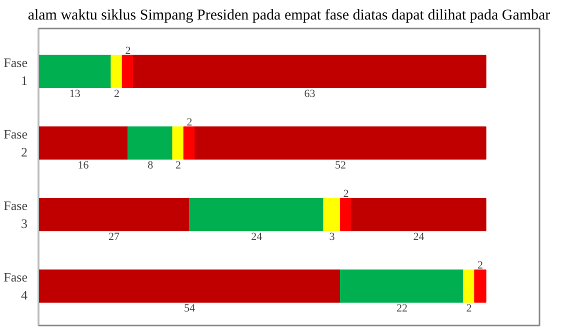 The height and width of the screenshot is (329, 561). Describe the element at coordinates (16, 143) in the screenshot. I see `y-tick-label: Fase 2` at that location.